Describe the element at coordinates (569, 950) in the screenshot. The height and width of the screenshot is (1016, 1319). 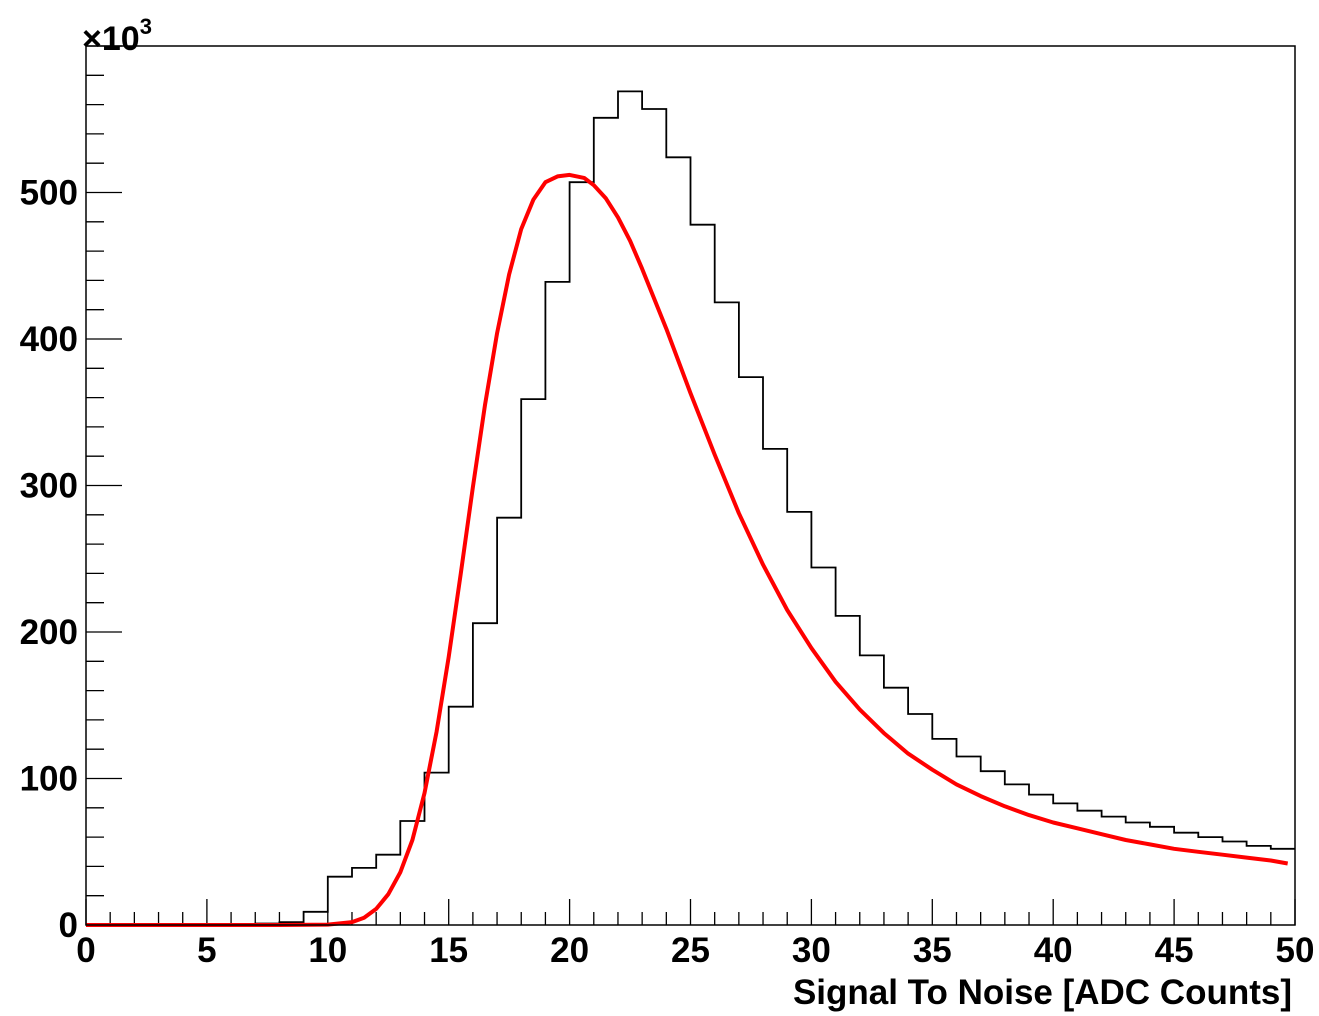
I see `x-tick-label: 20` at that location.